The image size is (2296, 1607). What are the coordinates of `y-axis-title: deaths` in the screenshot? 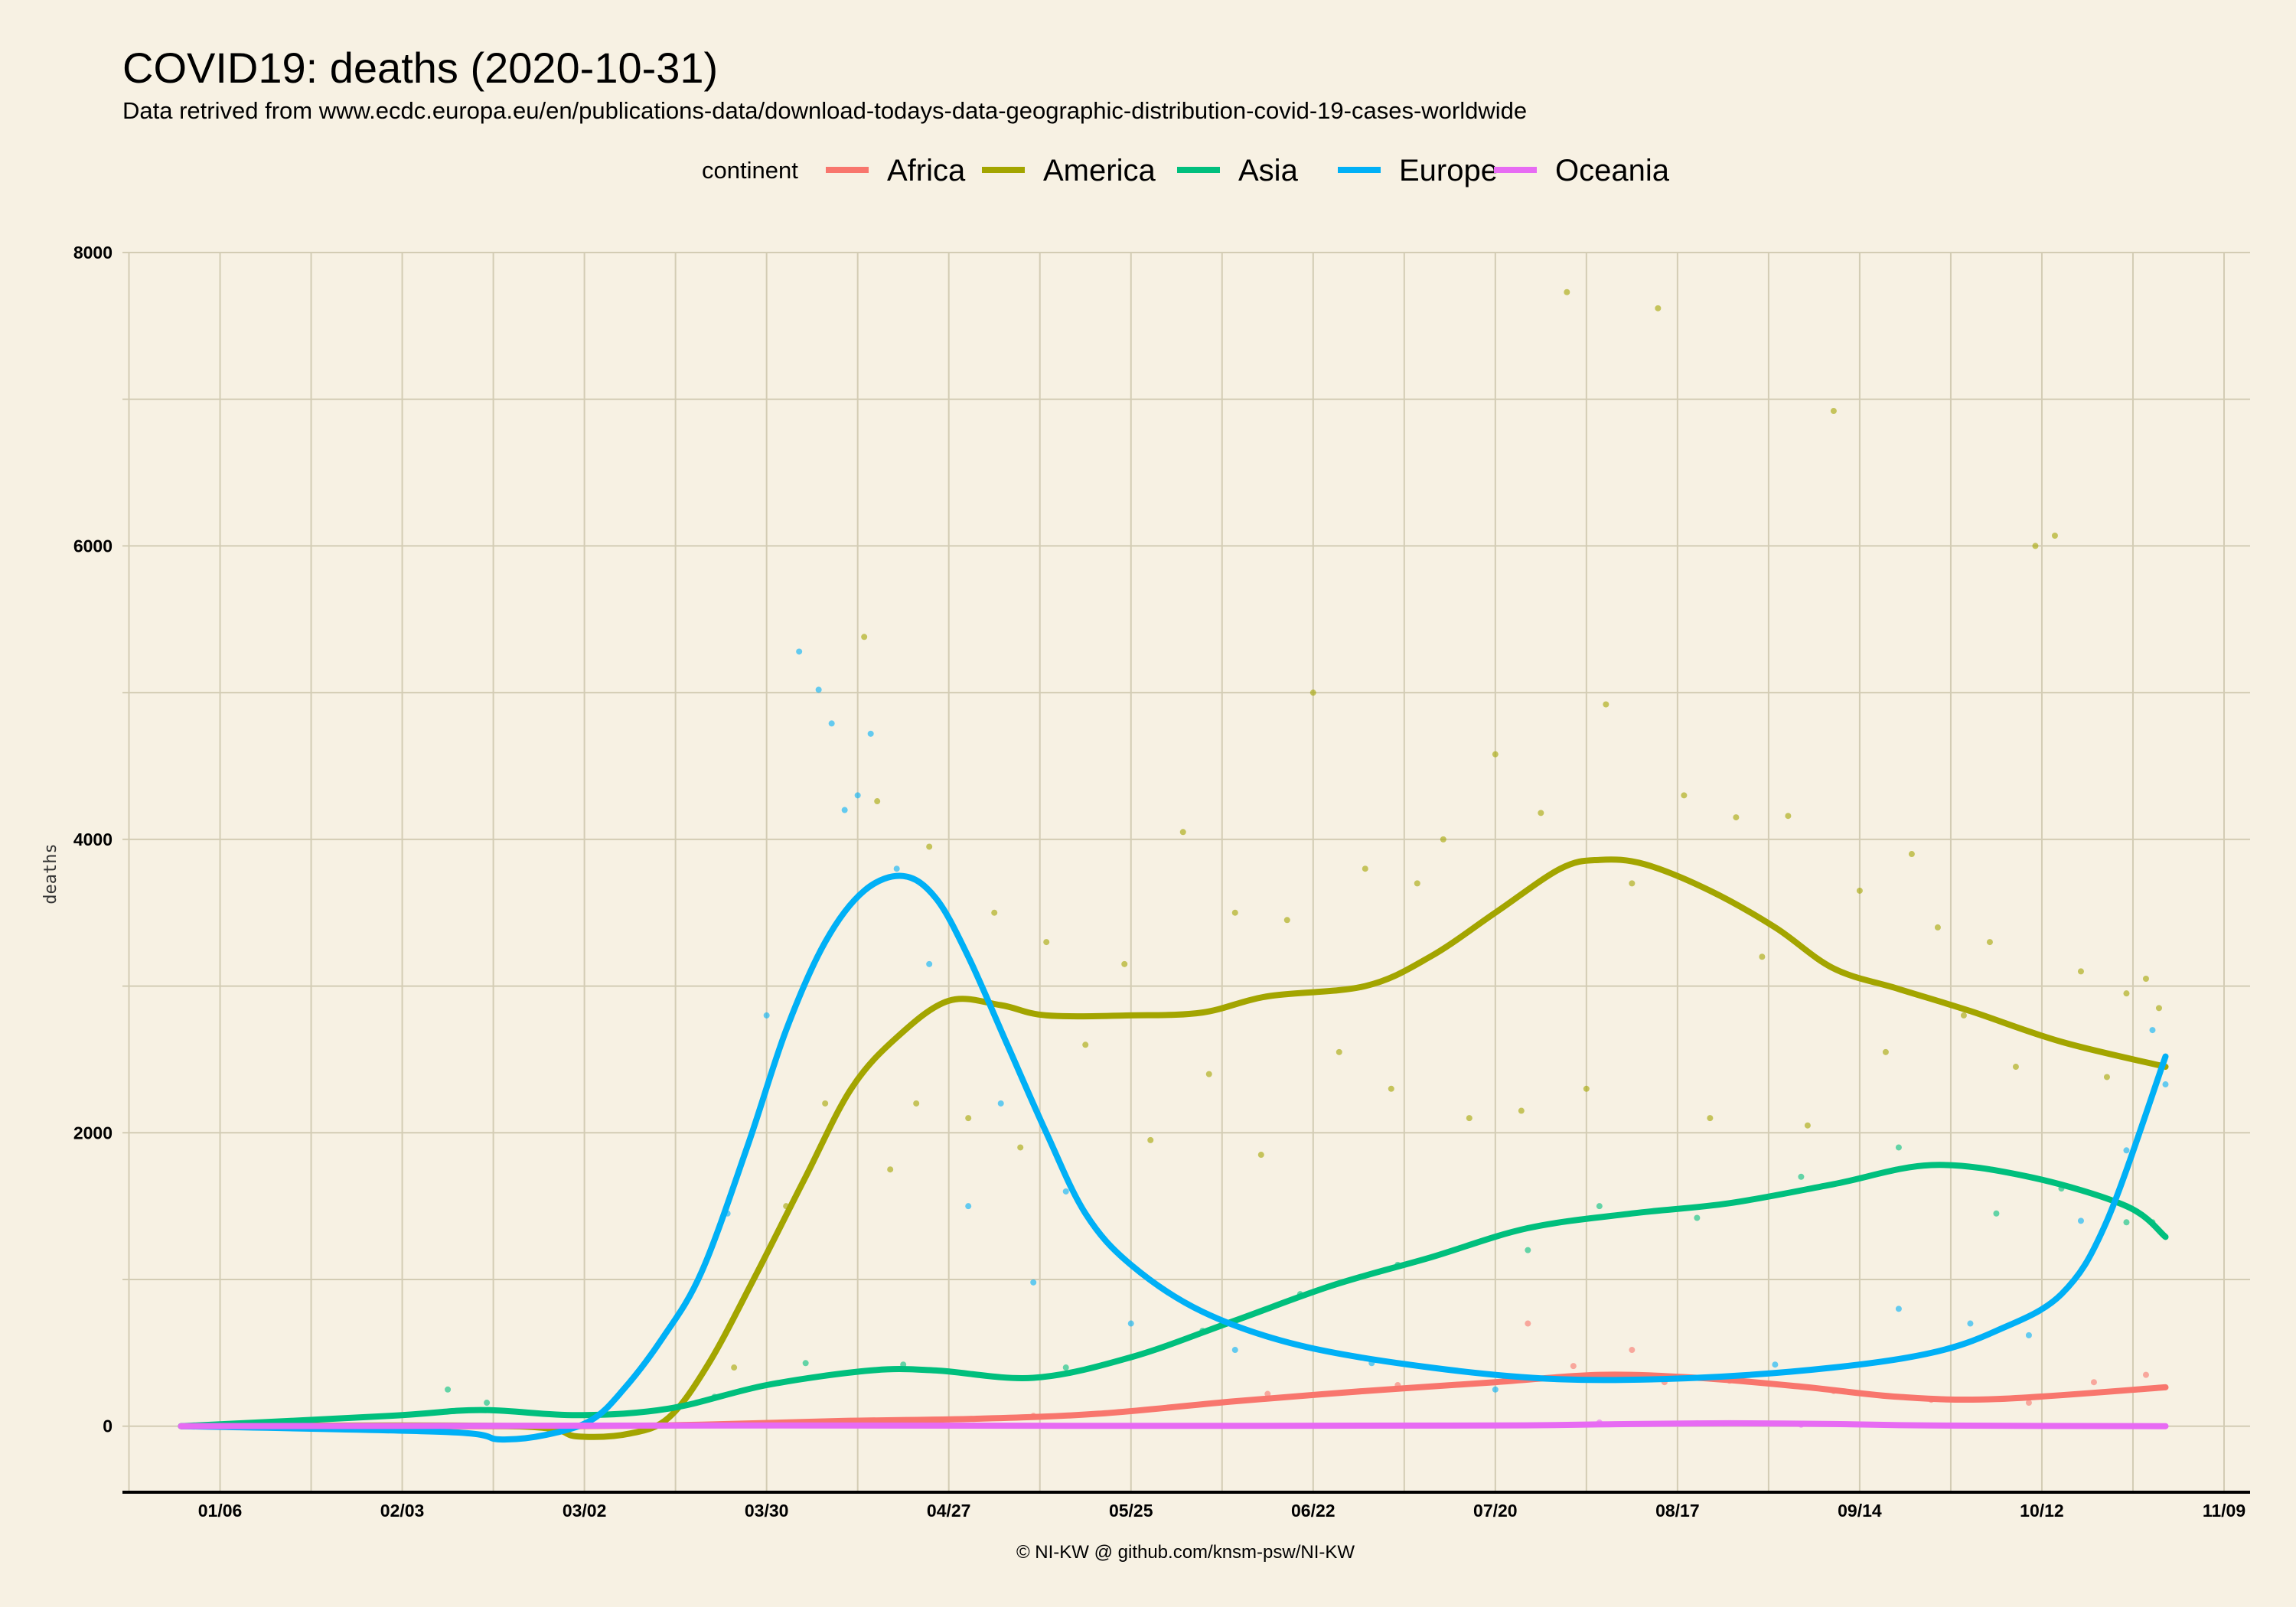 It's located at (50, 873).